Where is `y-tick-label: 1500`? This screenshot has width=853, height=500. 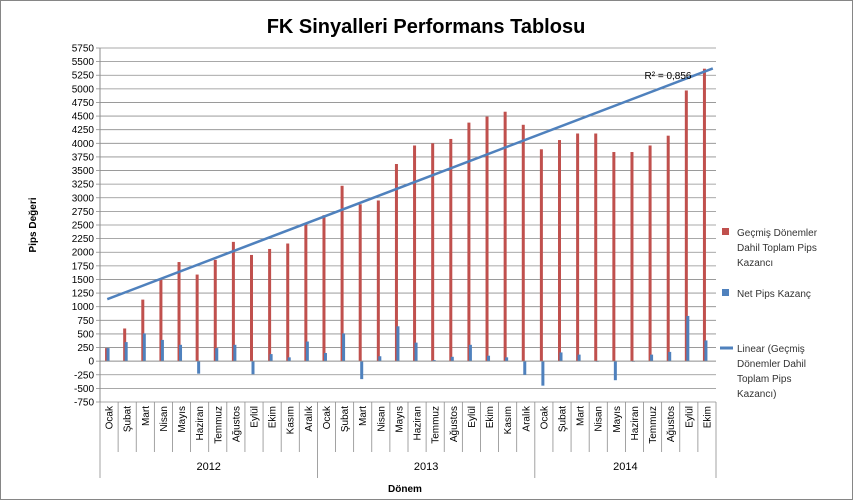
y-tick-label: 1500 is located at coordinates (83, 280).